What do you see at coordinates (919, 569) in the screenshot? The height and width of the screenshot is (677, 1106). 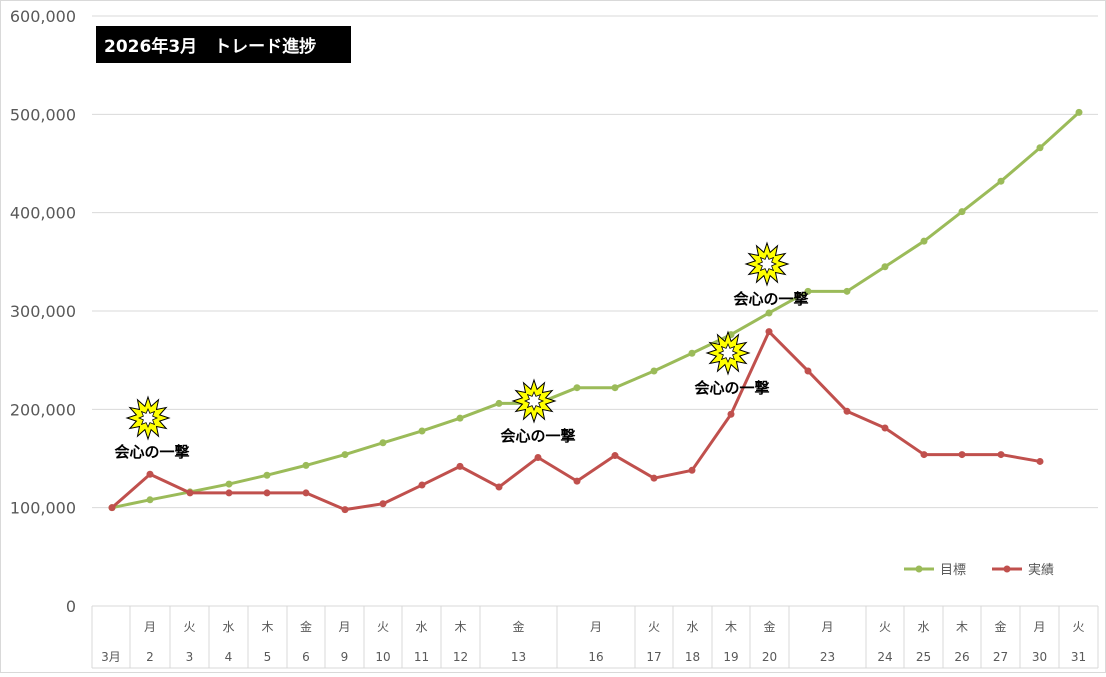 I see `legend-marker-目標` at bounding box center [919, 569].